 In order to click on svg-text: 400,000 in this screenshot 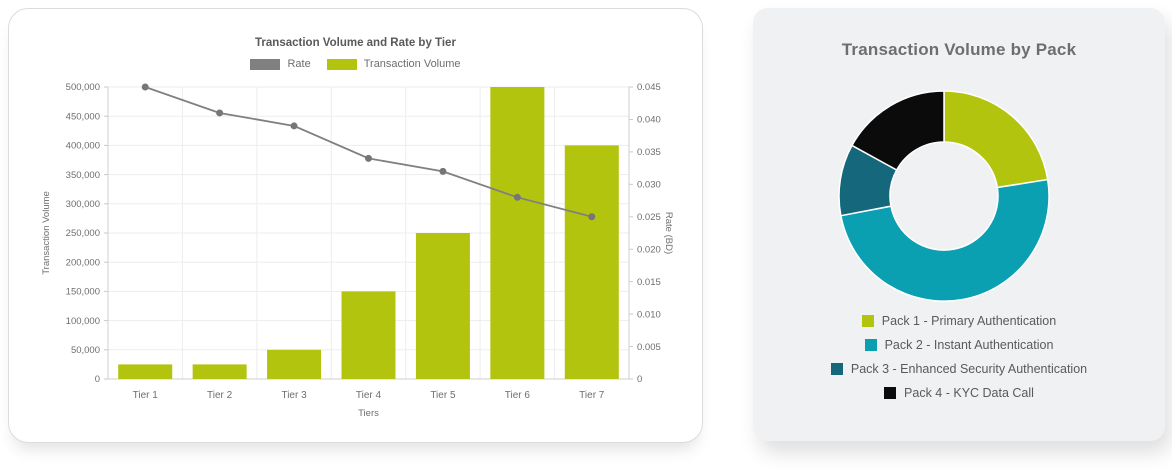, I will do `click(83, 146)`.